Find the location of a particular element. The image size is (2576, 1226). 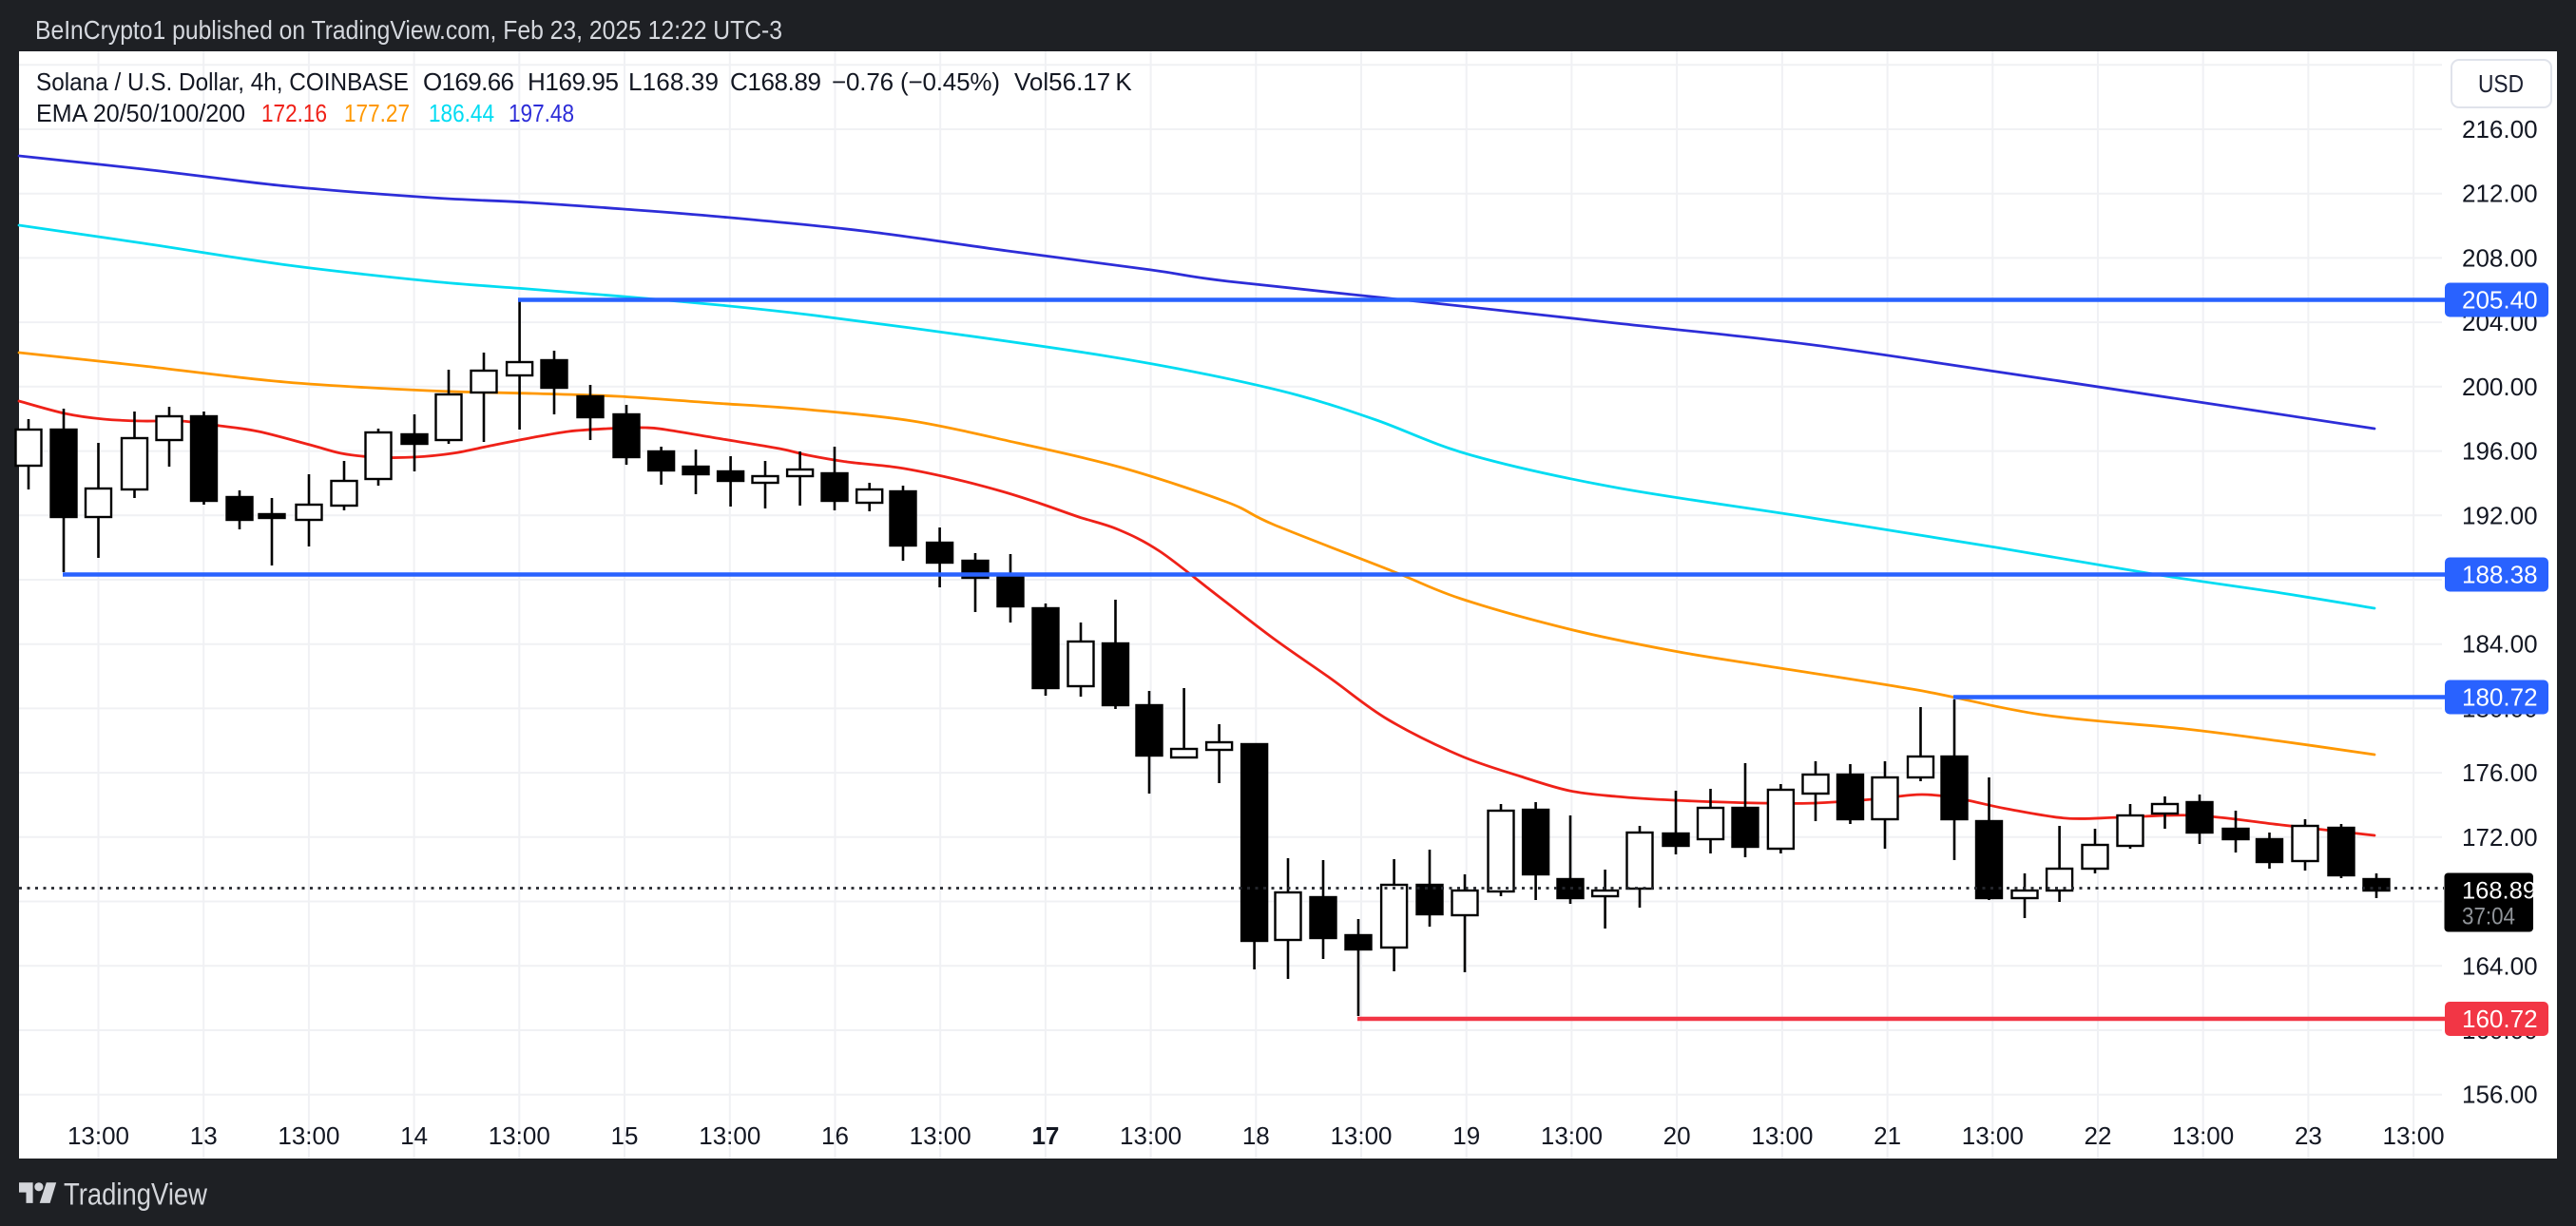

svg-text: Vol56.17 K is located at coordinates (1073, 82).